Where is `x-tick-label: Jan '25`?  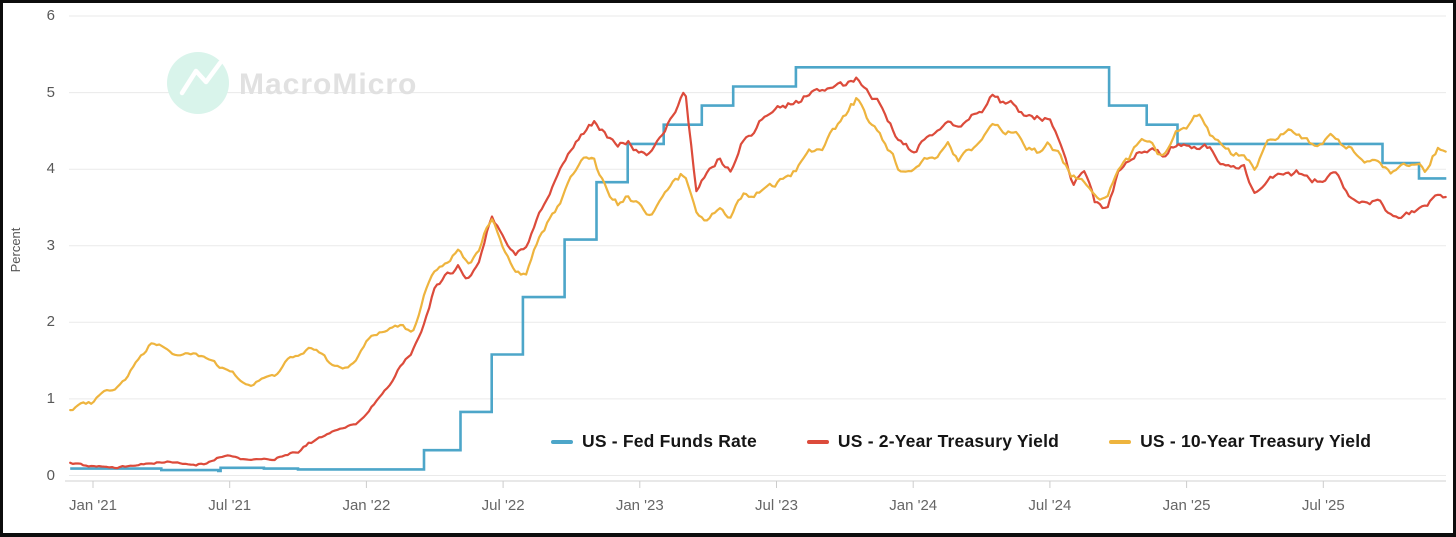
x-tick-label: Jan '25 is located at coordinates (1186, 505).